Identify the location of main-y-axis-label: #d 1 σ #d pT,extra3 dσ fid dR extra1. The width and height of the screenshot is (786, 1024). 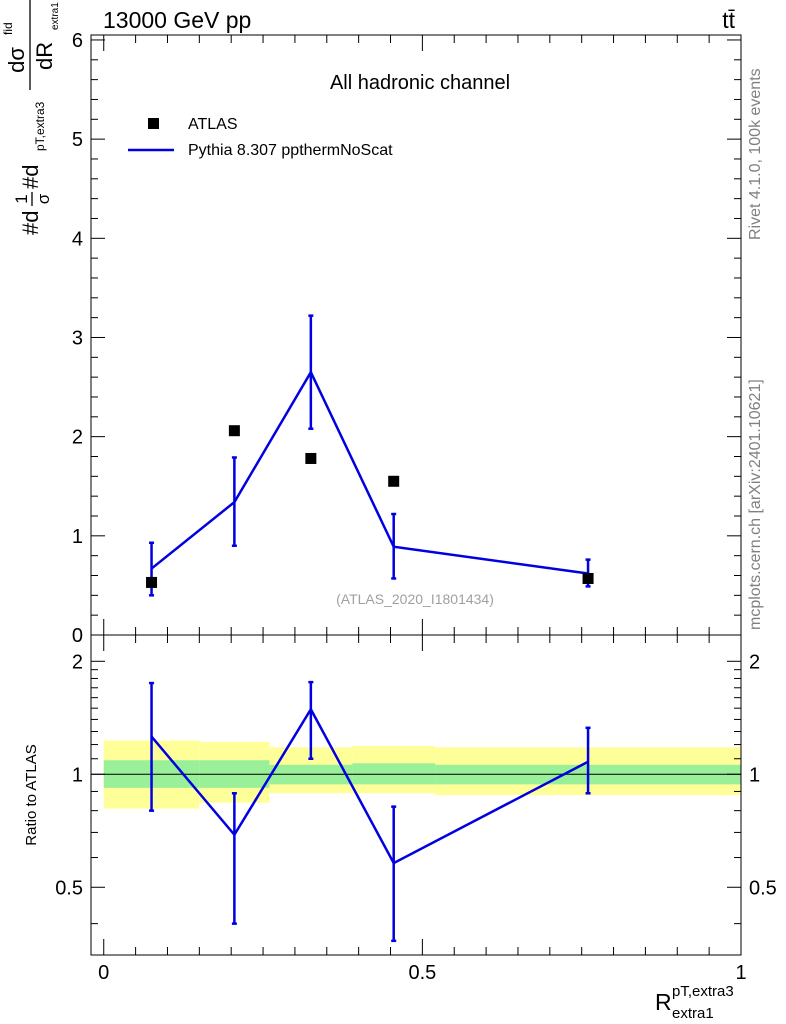
(31, 117).